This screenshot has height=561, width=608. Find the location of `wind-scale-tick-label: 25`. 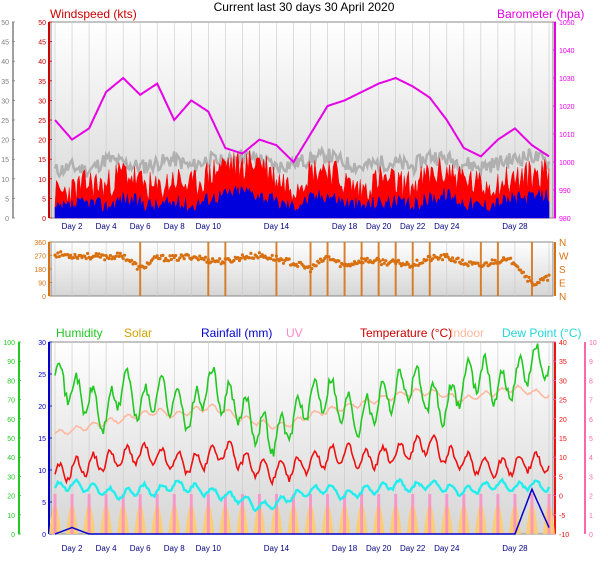

wind-scale-tick-label: 25 is located at coordinates (5, 121).